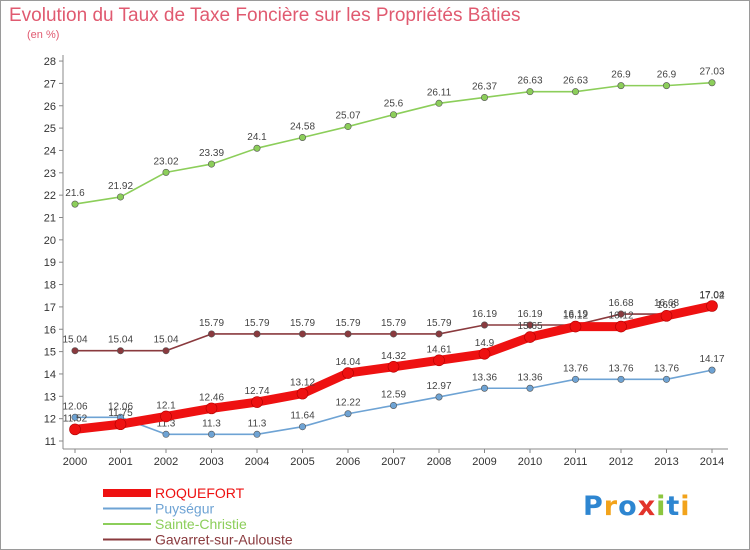 This screenshot has width=750, height=550. I want to click on y-tick-label: 24, so click(50, 151).